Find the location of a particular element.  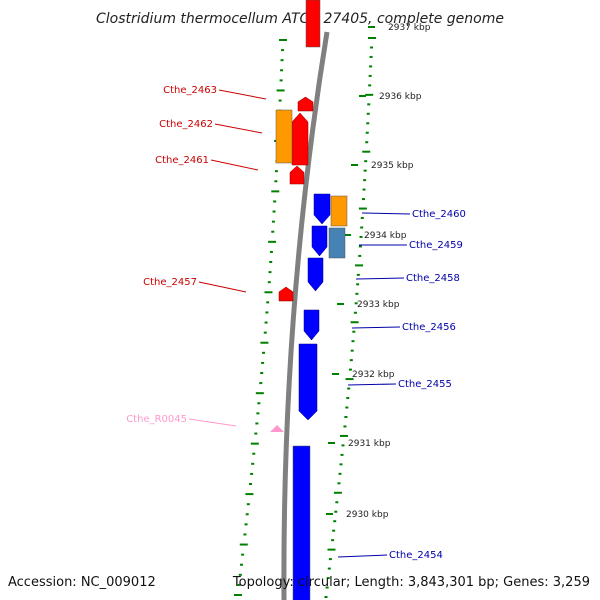

accession-text: Accession: NC_009012 is located at coordinates (82, 582).